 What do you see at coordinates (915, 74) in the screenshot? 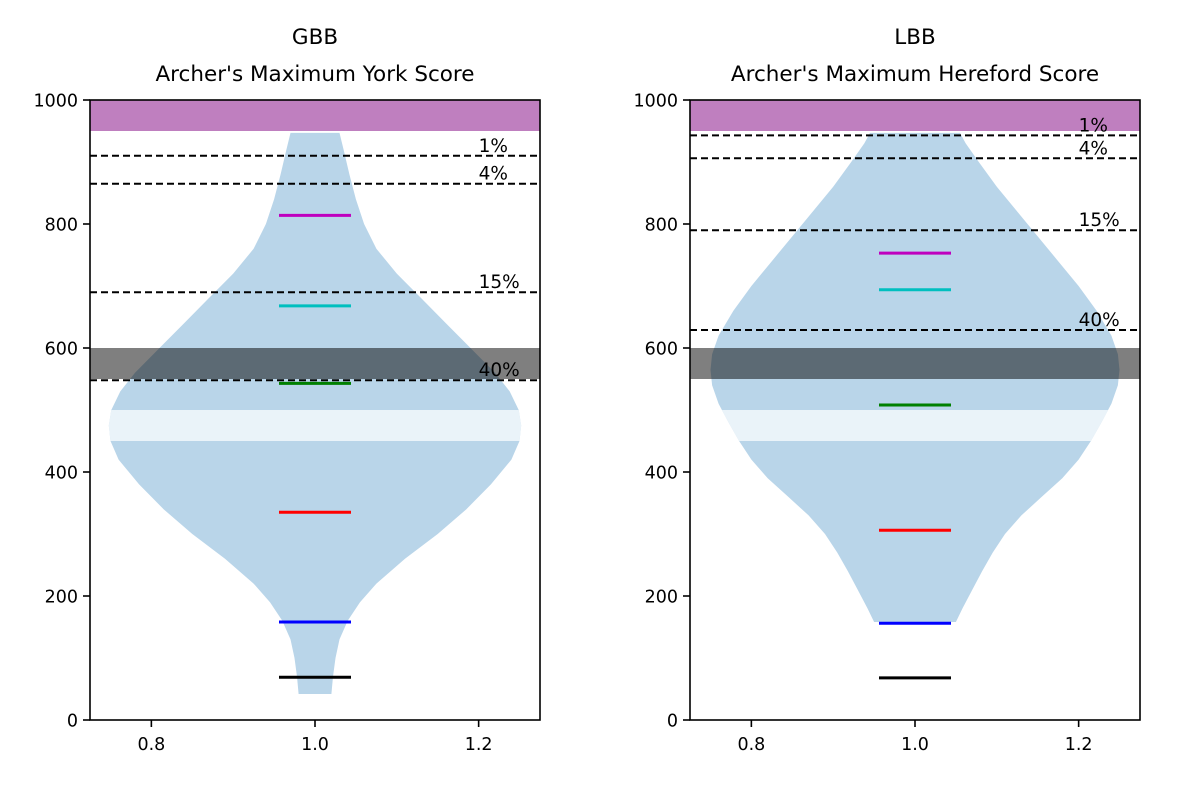
I see `chart-subtitle: Archer's Maximum Hereford Score` at bounding box center [915, 74].